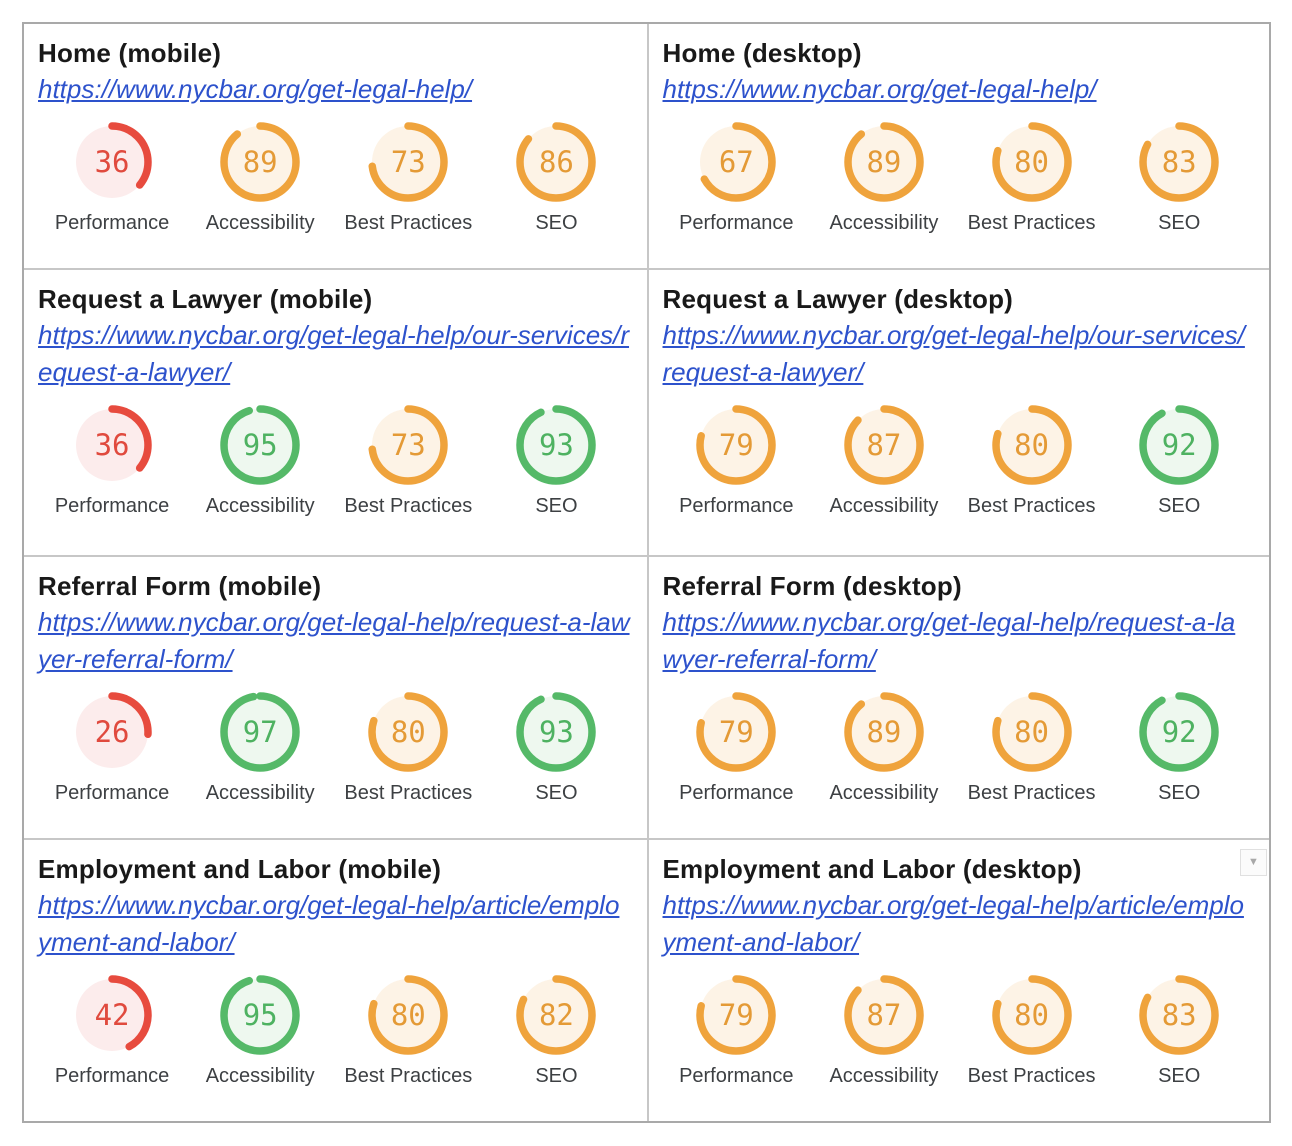 Image resolution: width=1292 pixels, height=1146 pixels. I want to click on score-value: 97, so click(260, 731).